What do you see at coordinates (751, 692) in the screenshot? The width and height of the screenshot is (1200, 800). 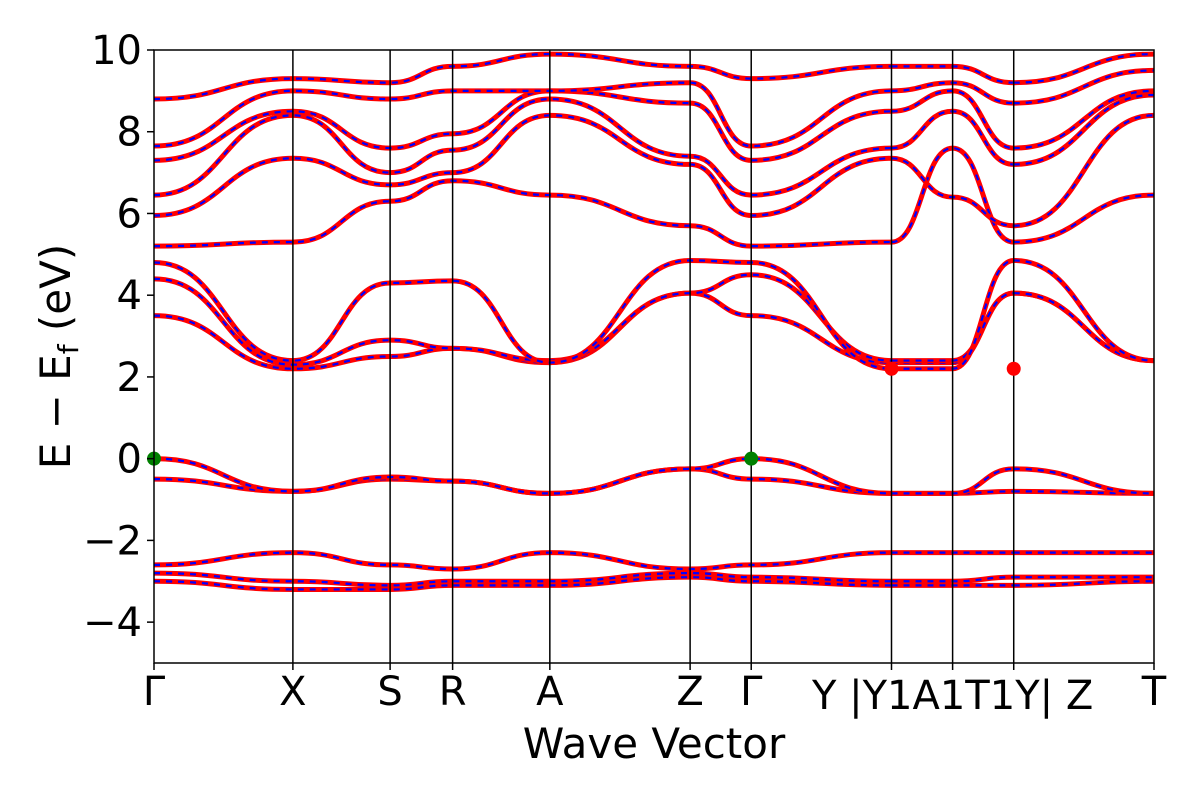 I see `x-tick-label-6: Γ` at bounding box center [751, 692].